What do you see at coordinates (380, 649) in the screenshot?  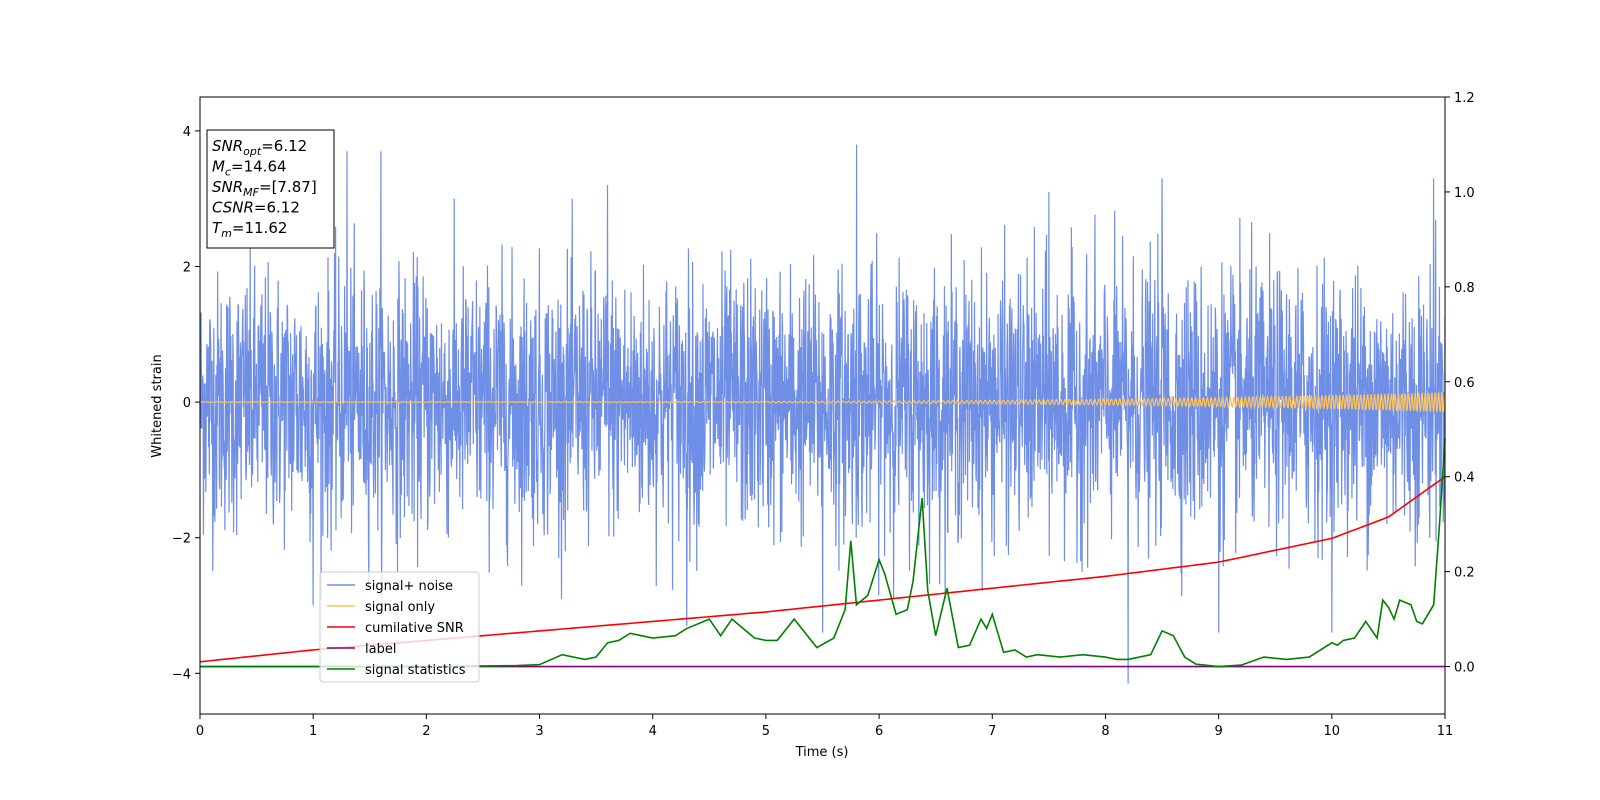 I see `legend-label: label` at bounding box center [380, 649].